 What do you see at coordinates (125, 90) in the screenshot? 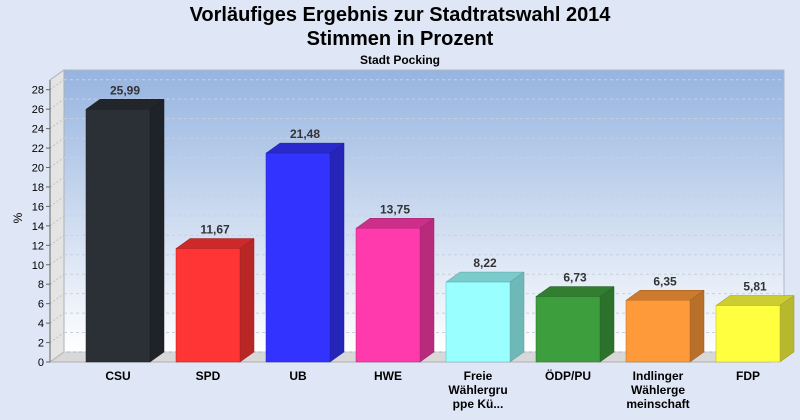
I see `data-label: 25,99` at bounding box center [125, 90].